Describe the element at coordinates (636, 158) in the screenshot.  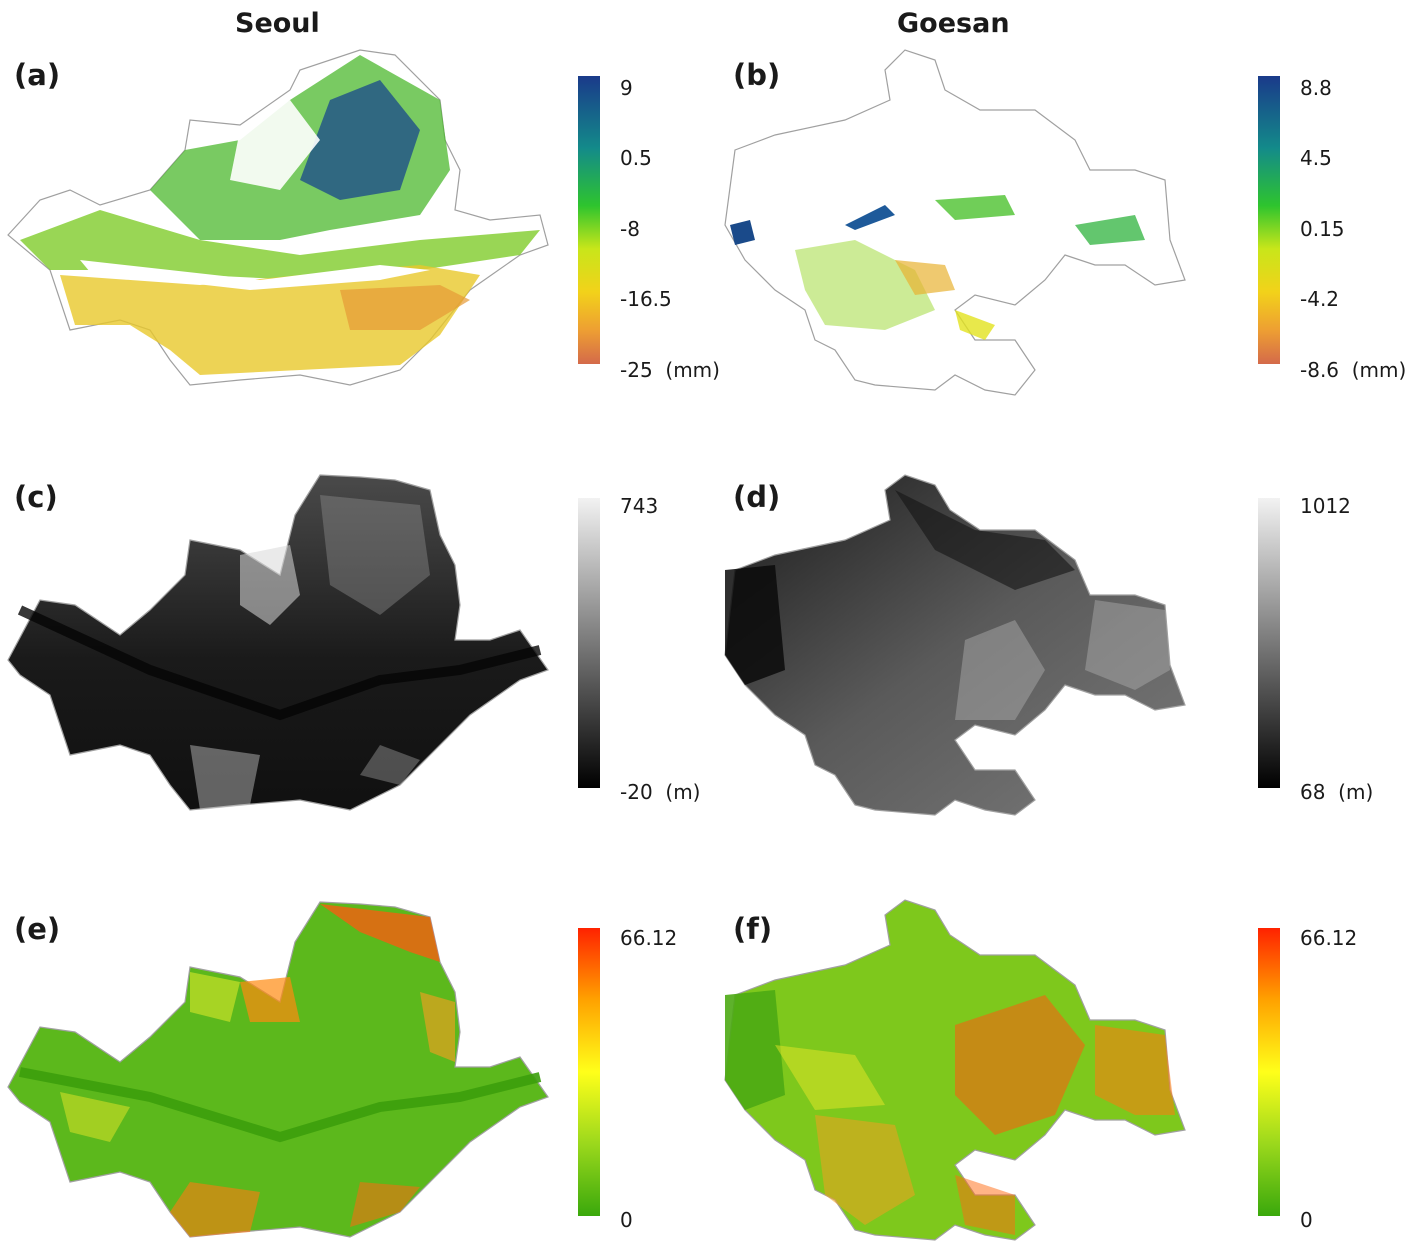
I see `colorbar-a-tick-2: 0.5` at that location.